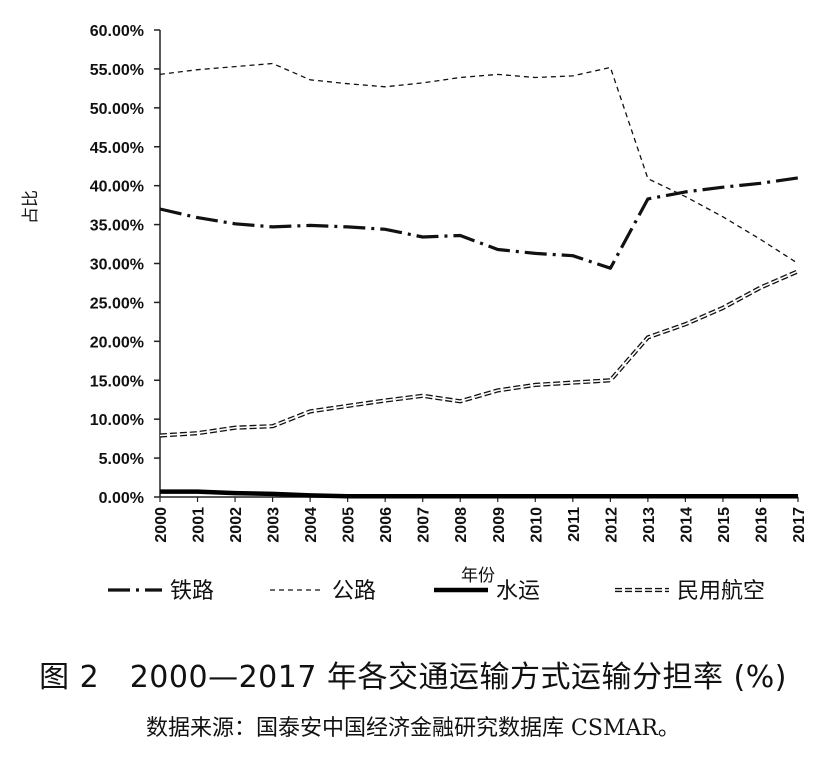 This screenshot has width=826, height=762. What do you see at coordinates (436, 591) in the screenshot?
I see `legend: 铁路 公路 水运 民用航空` at bounding box center [436, 591].